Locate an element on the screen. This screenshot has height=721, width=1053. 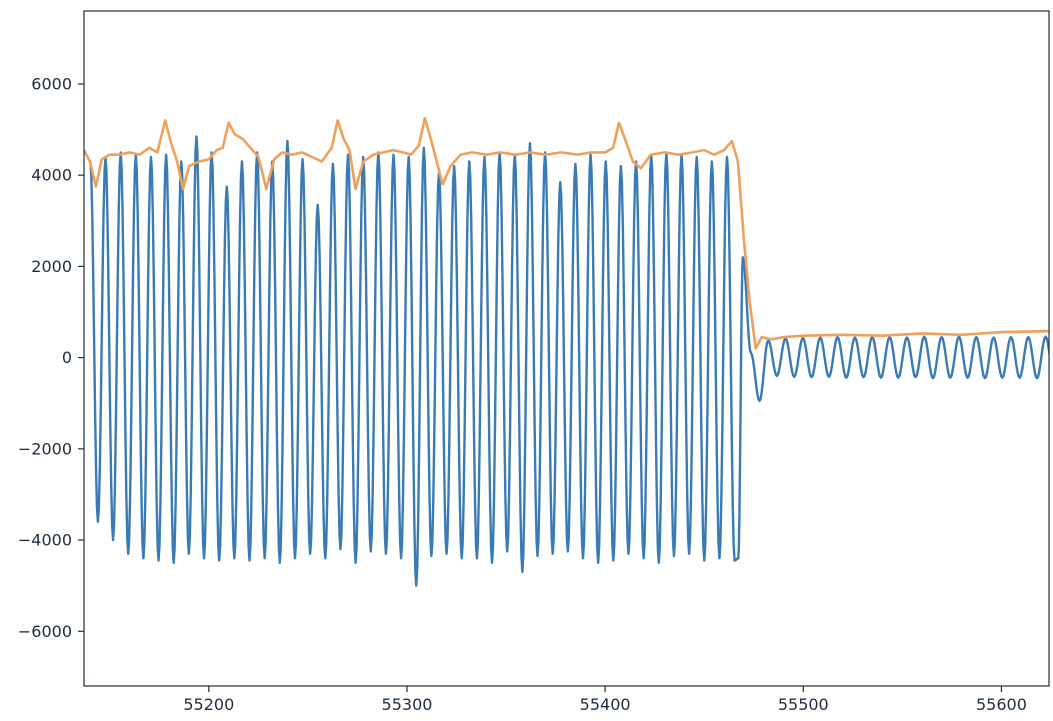
x-tick-label: 55500 is located at coordinates (803, 704).